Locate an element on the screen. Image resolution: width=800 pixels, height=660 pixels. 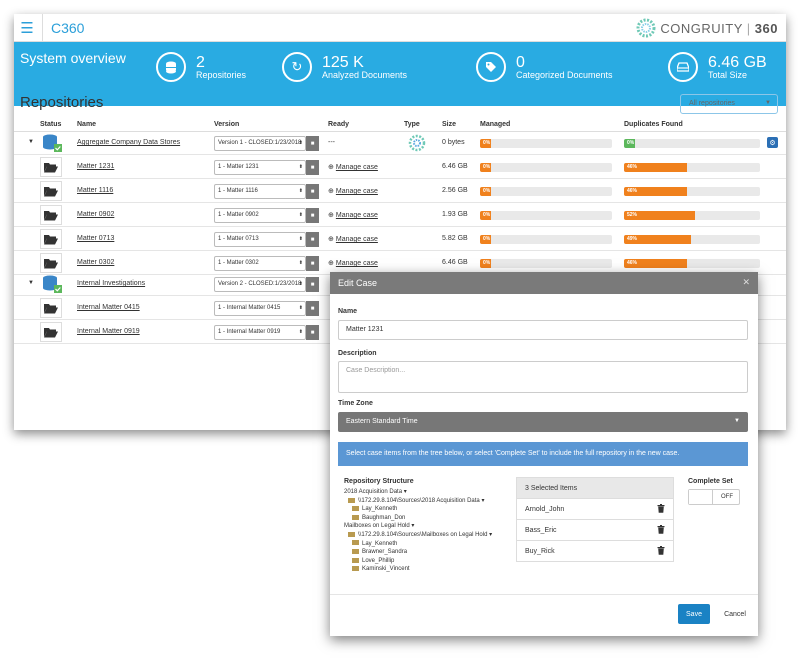
repository-link: Internal Matter 0919 is located at coordinates (108, 331).